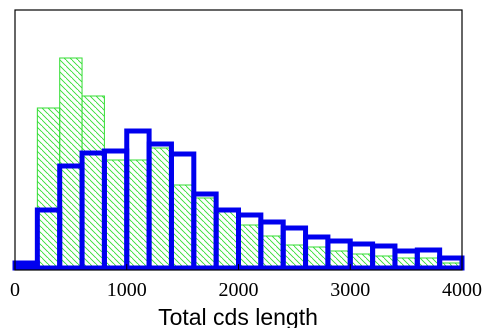  I want to click on x-tick-label-4: 4000, so click(462, 290).